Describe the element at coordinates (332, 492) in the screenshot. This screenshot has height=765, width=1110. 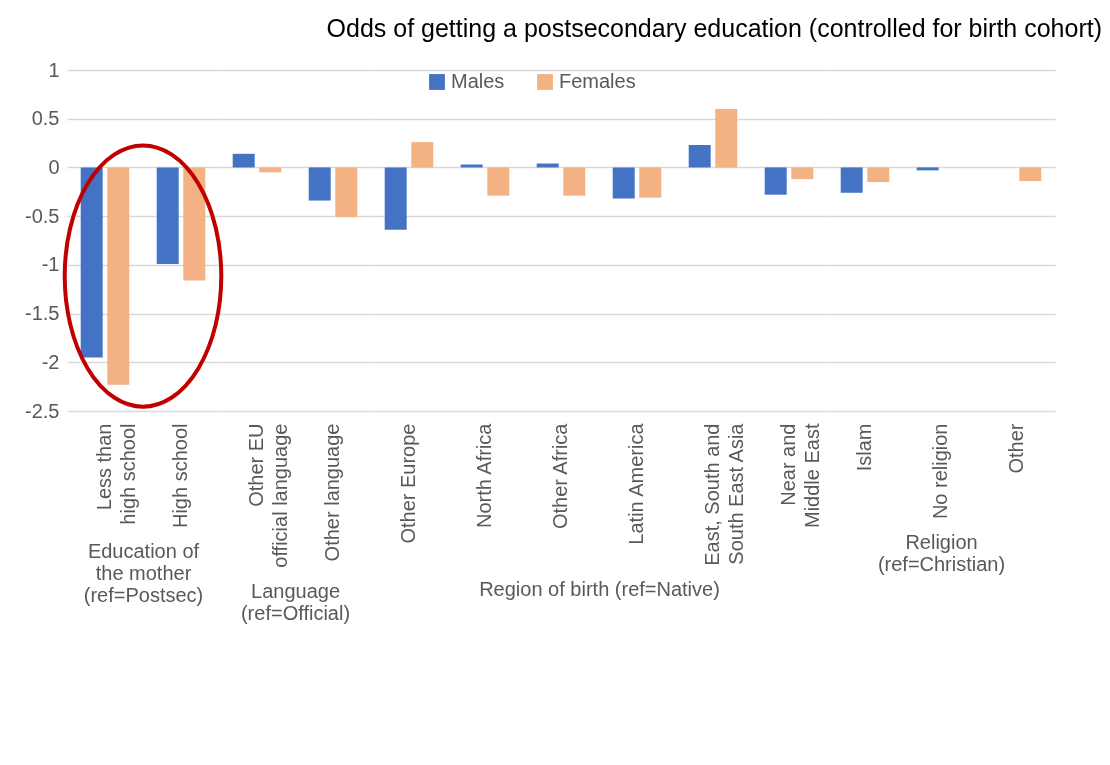
I see `x-tick-label: Other language` at that location.